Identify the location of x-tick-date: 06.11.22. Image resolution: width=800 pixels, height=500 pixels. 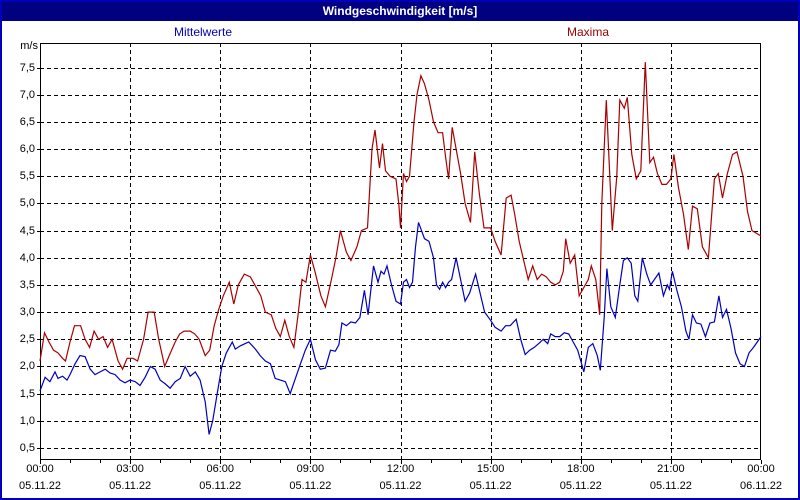
(760, 486).